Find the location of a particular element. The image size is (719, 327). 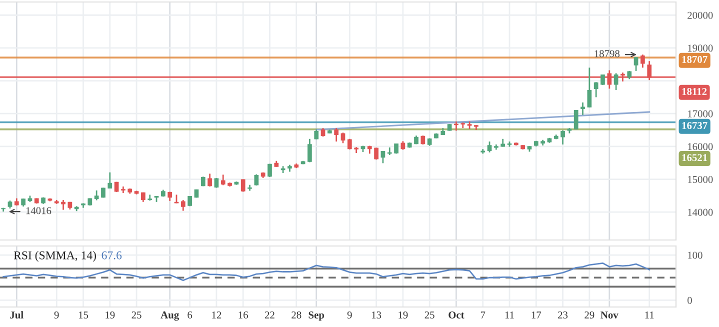

annotation: 18798 is located at coordinates (607, 54).